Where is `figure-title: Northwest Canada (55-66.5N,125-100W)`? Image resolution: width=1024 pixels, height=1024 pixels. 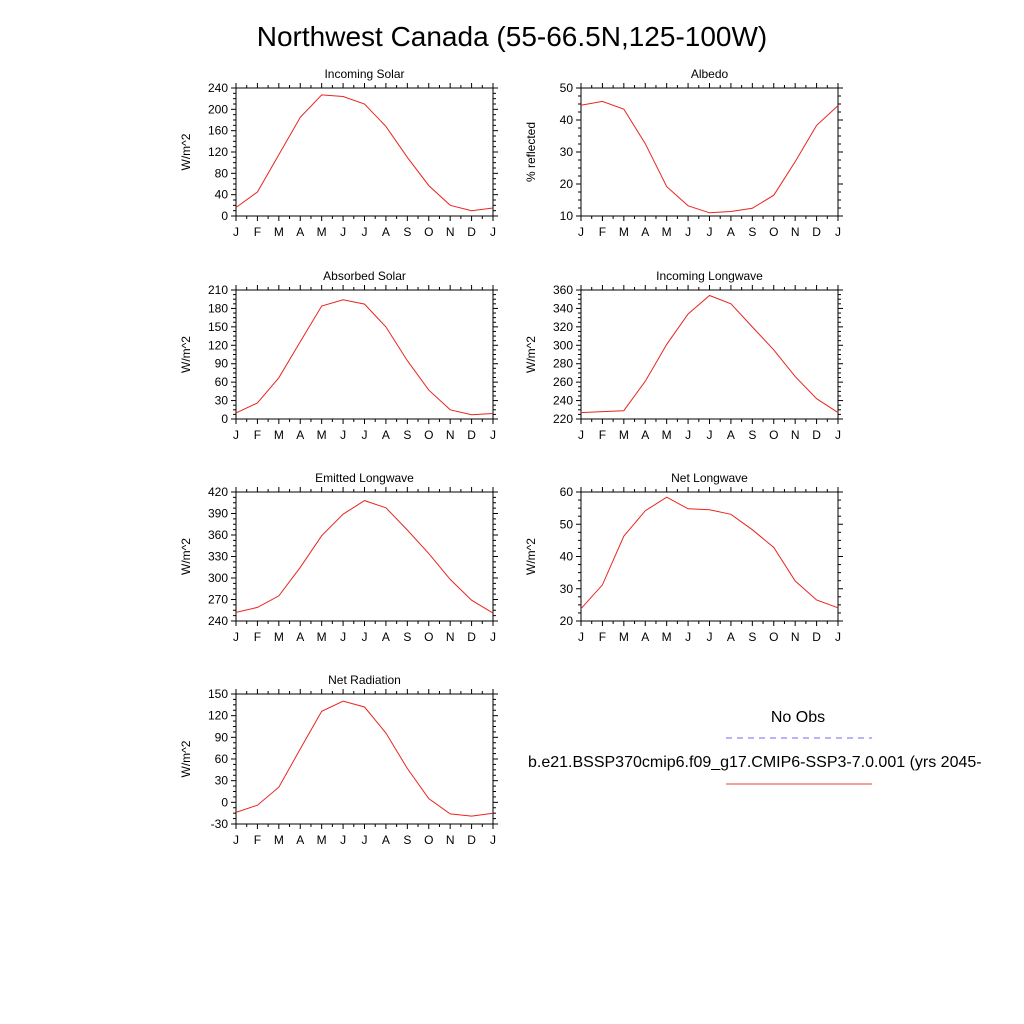 figure-title: Northwest Canada (55-66.5N,125-100W) is located at coordinates (512, 36).